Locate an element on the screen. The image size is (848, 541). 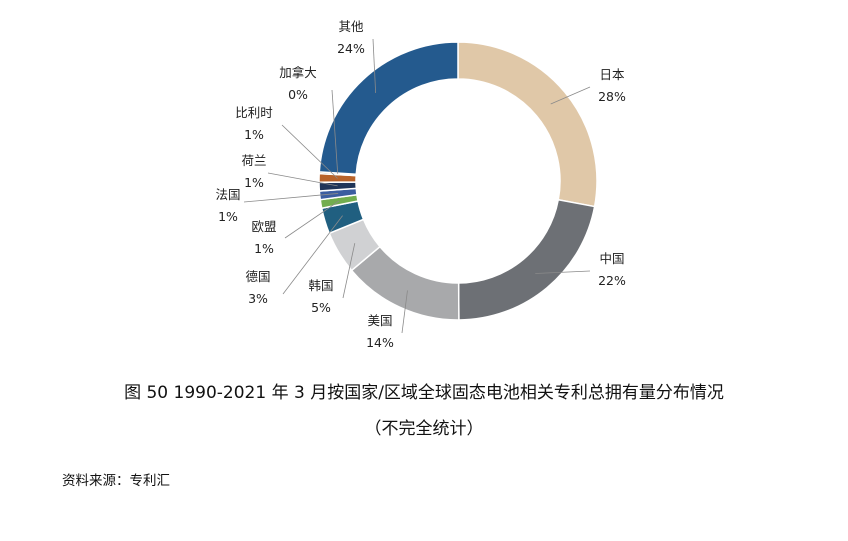
slice-name-label: 韩国 is located at coordinates (320, 285).